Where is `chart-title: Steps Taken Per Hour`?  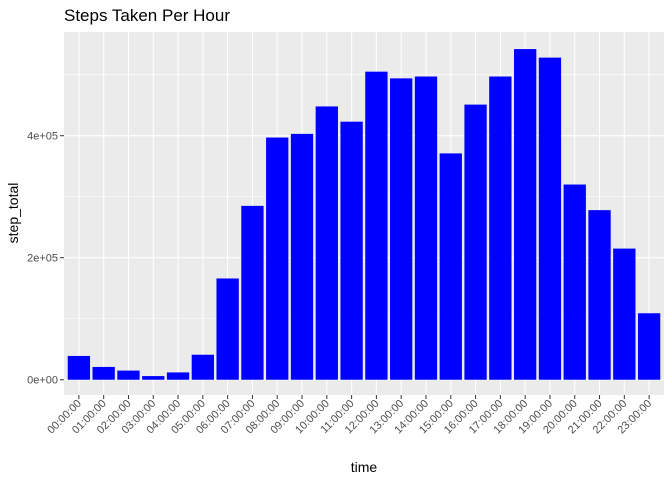
chart-title: Steps Taken Per Hour is located at coordinates (147, 15).